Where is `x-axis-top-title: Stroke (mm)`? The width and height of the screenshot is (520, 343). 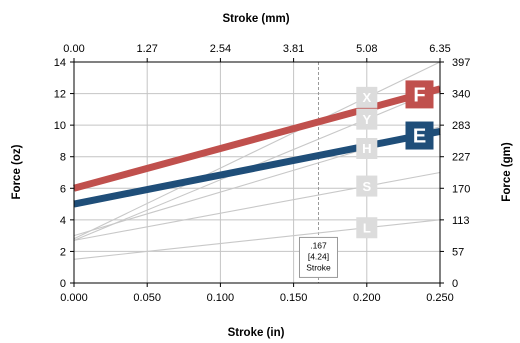
x-axis-top-title: Stroke (mm) is located at coordinates (255, 19).